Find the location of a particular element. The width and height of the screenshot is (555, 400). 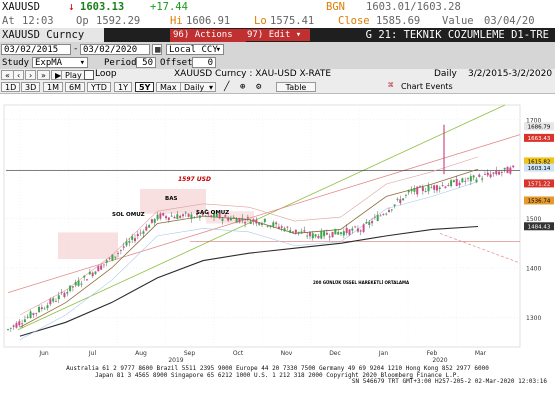

security-field: XAUUSD Curncy is located at coordinates (52, 35).